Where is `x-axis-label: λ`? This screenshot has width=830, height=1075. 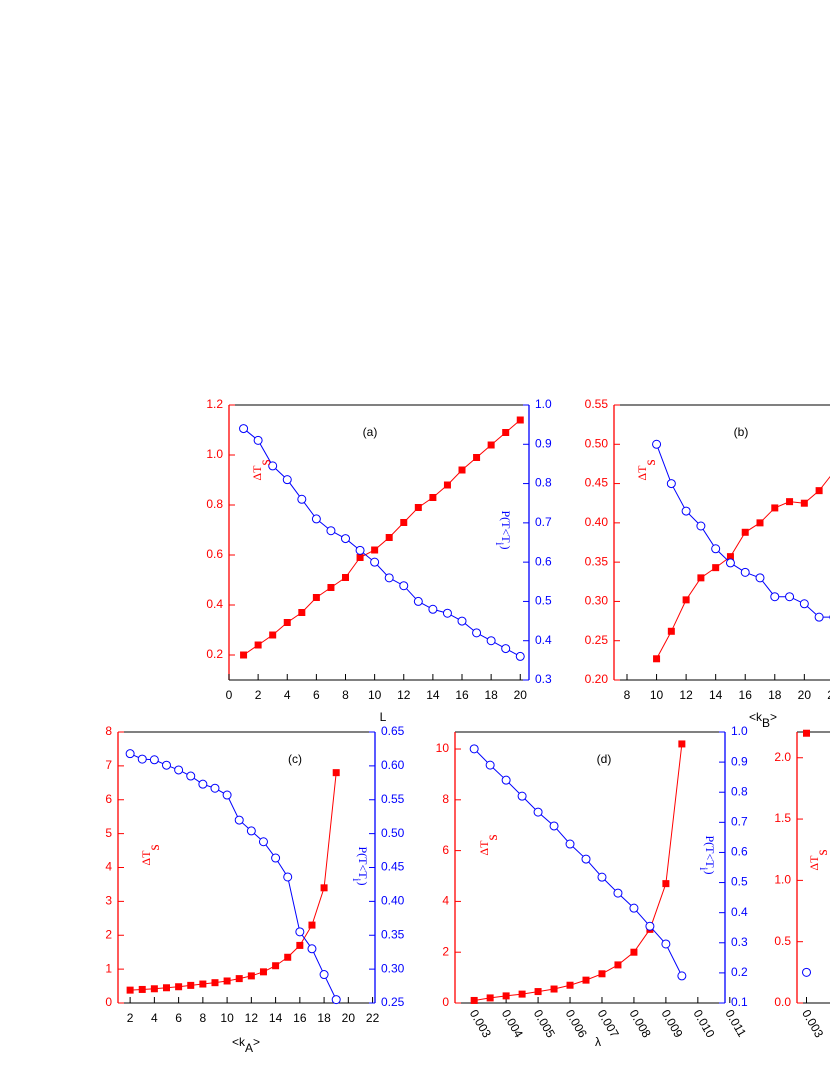
x-axis-label: λ is located at coordinates (598, 1042).